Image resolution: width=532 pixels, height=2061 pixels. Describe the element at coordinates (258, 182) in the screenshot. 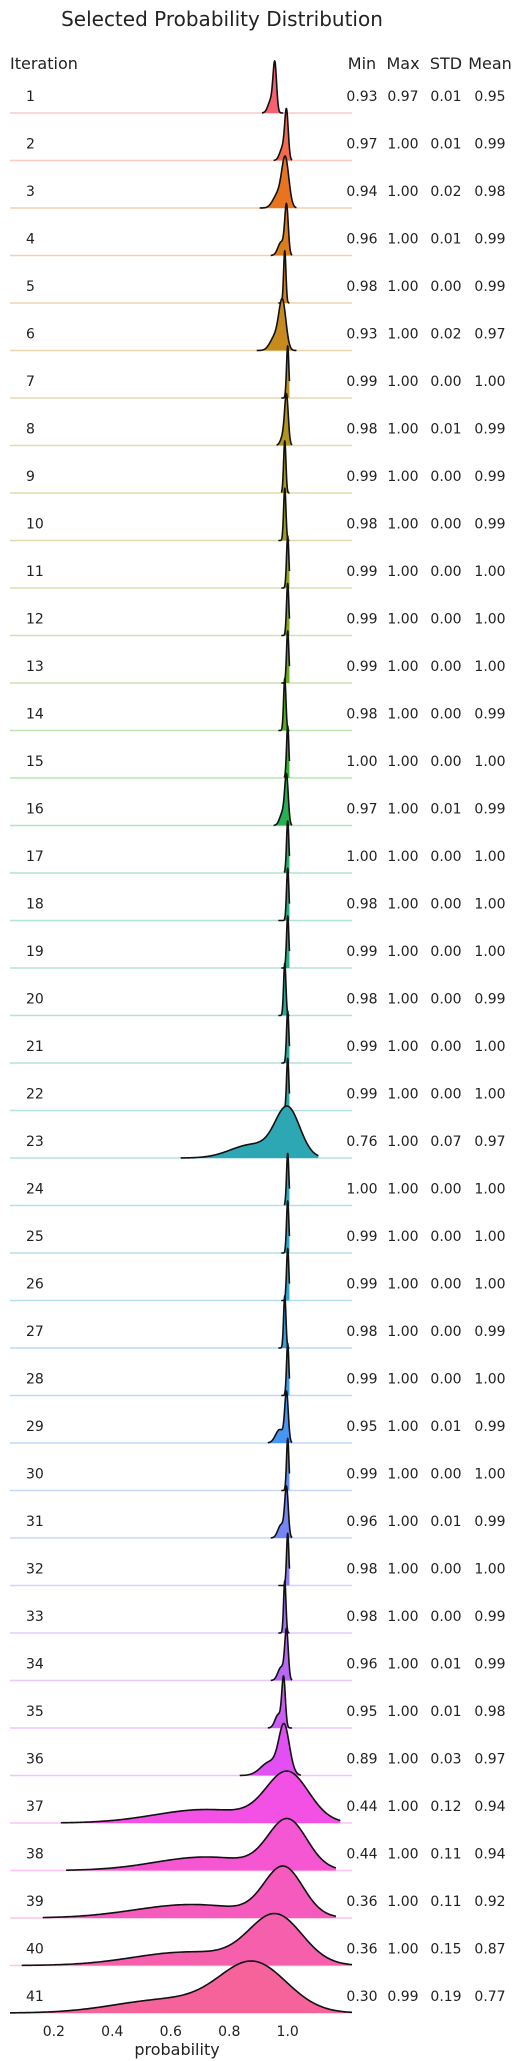

I see `ridge-row: 3 0.94 1.00 0.02 0.98` at that location.